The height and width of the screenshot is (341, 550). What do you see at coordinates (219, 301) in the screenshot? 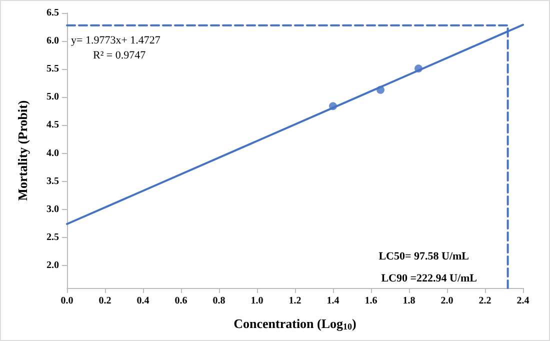
I see `x-tick-label: 0.8` at bounding box center [219, 301].